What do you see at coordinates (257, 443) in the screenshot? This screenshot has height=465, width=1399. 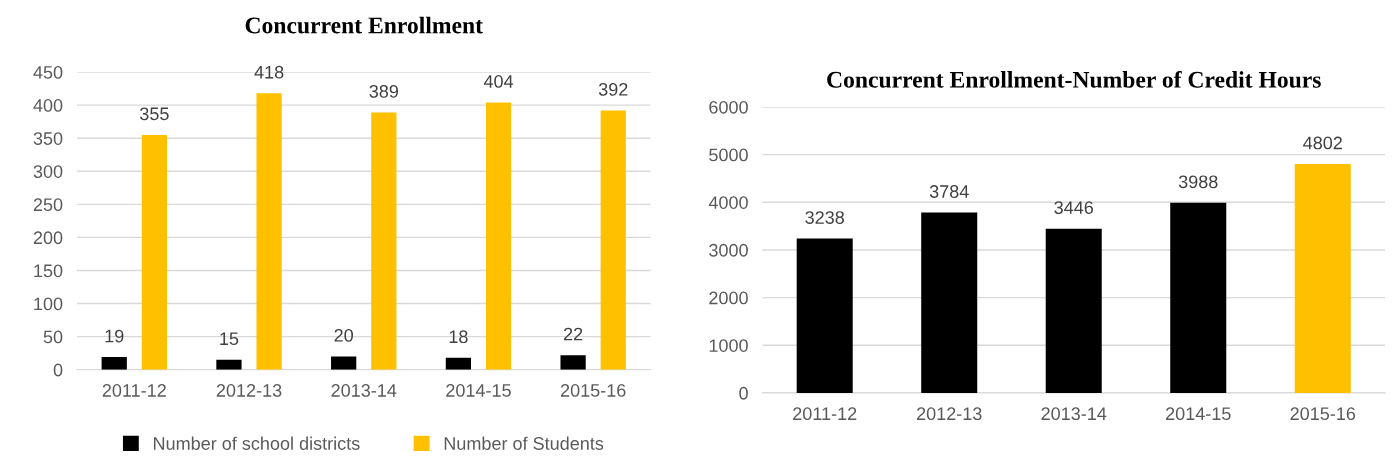 I see `legend-label: Number of school districts` at bounding box center [257, 443].